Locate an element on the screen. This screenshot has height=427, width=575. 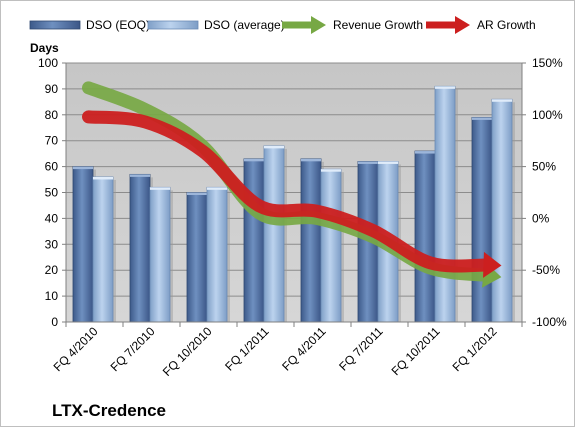
legend-item: AR Growth is located at coordinates (481, 25).